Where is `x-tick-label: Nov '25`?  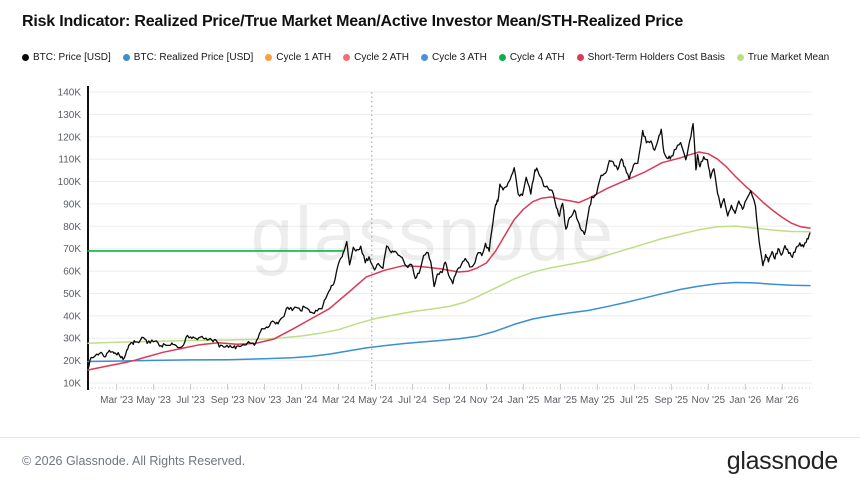
x-tick-label: Nov '25 is located at coordinates (709, 400).